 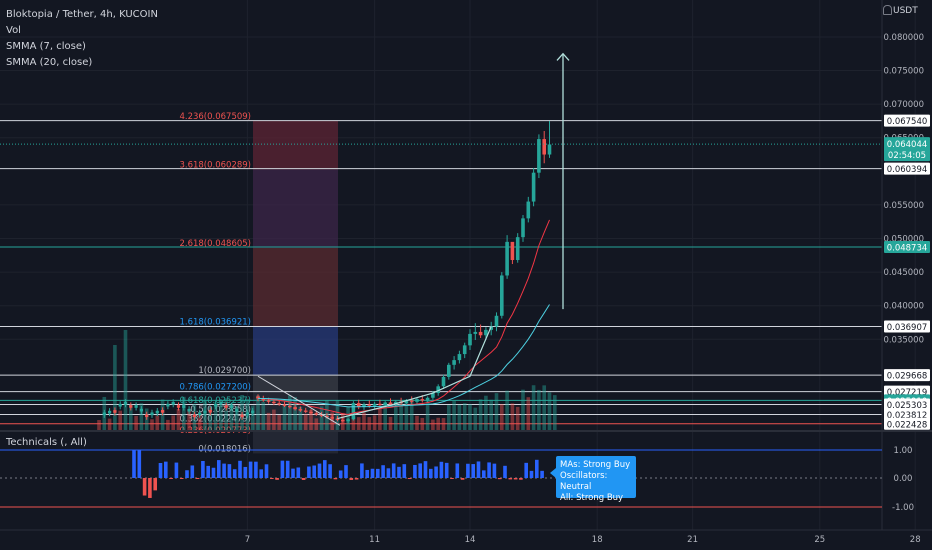 I want to click on price-label-text: 0.036907, so click(x=907, y=328).